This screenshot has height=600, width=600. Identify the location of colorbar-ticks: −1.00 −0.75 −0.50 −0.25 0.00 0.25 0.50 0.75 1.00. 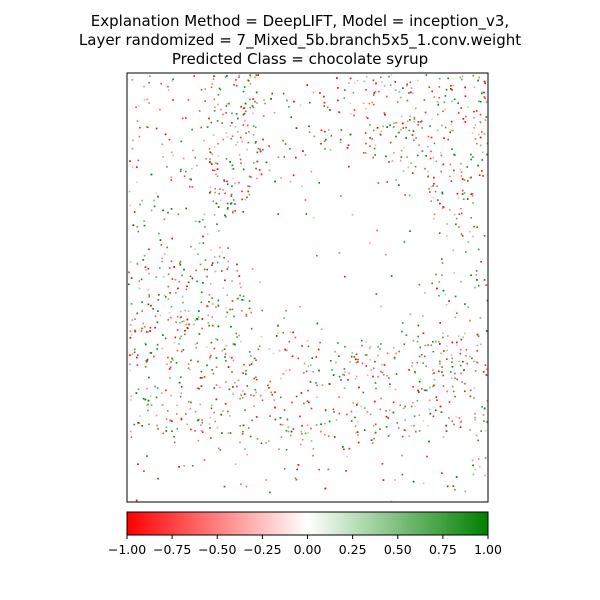
(305, 546).